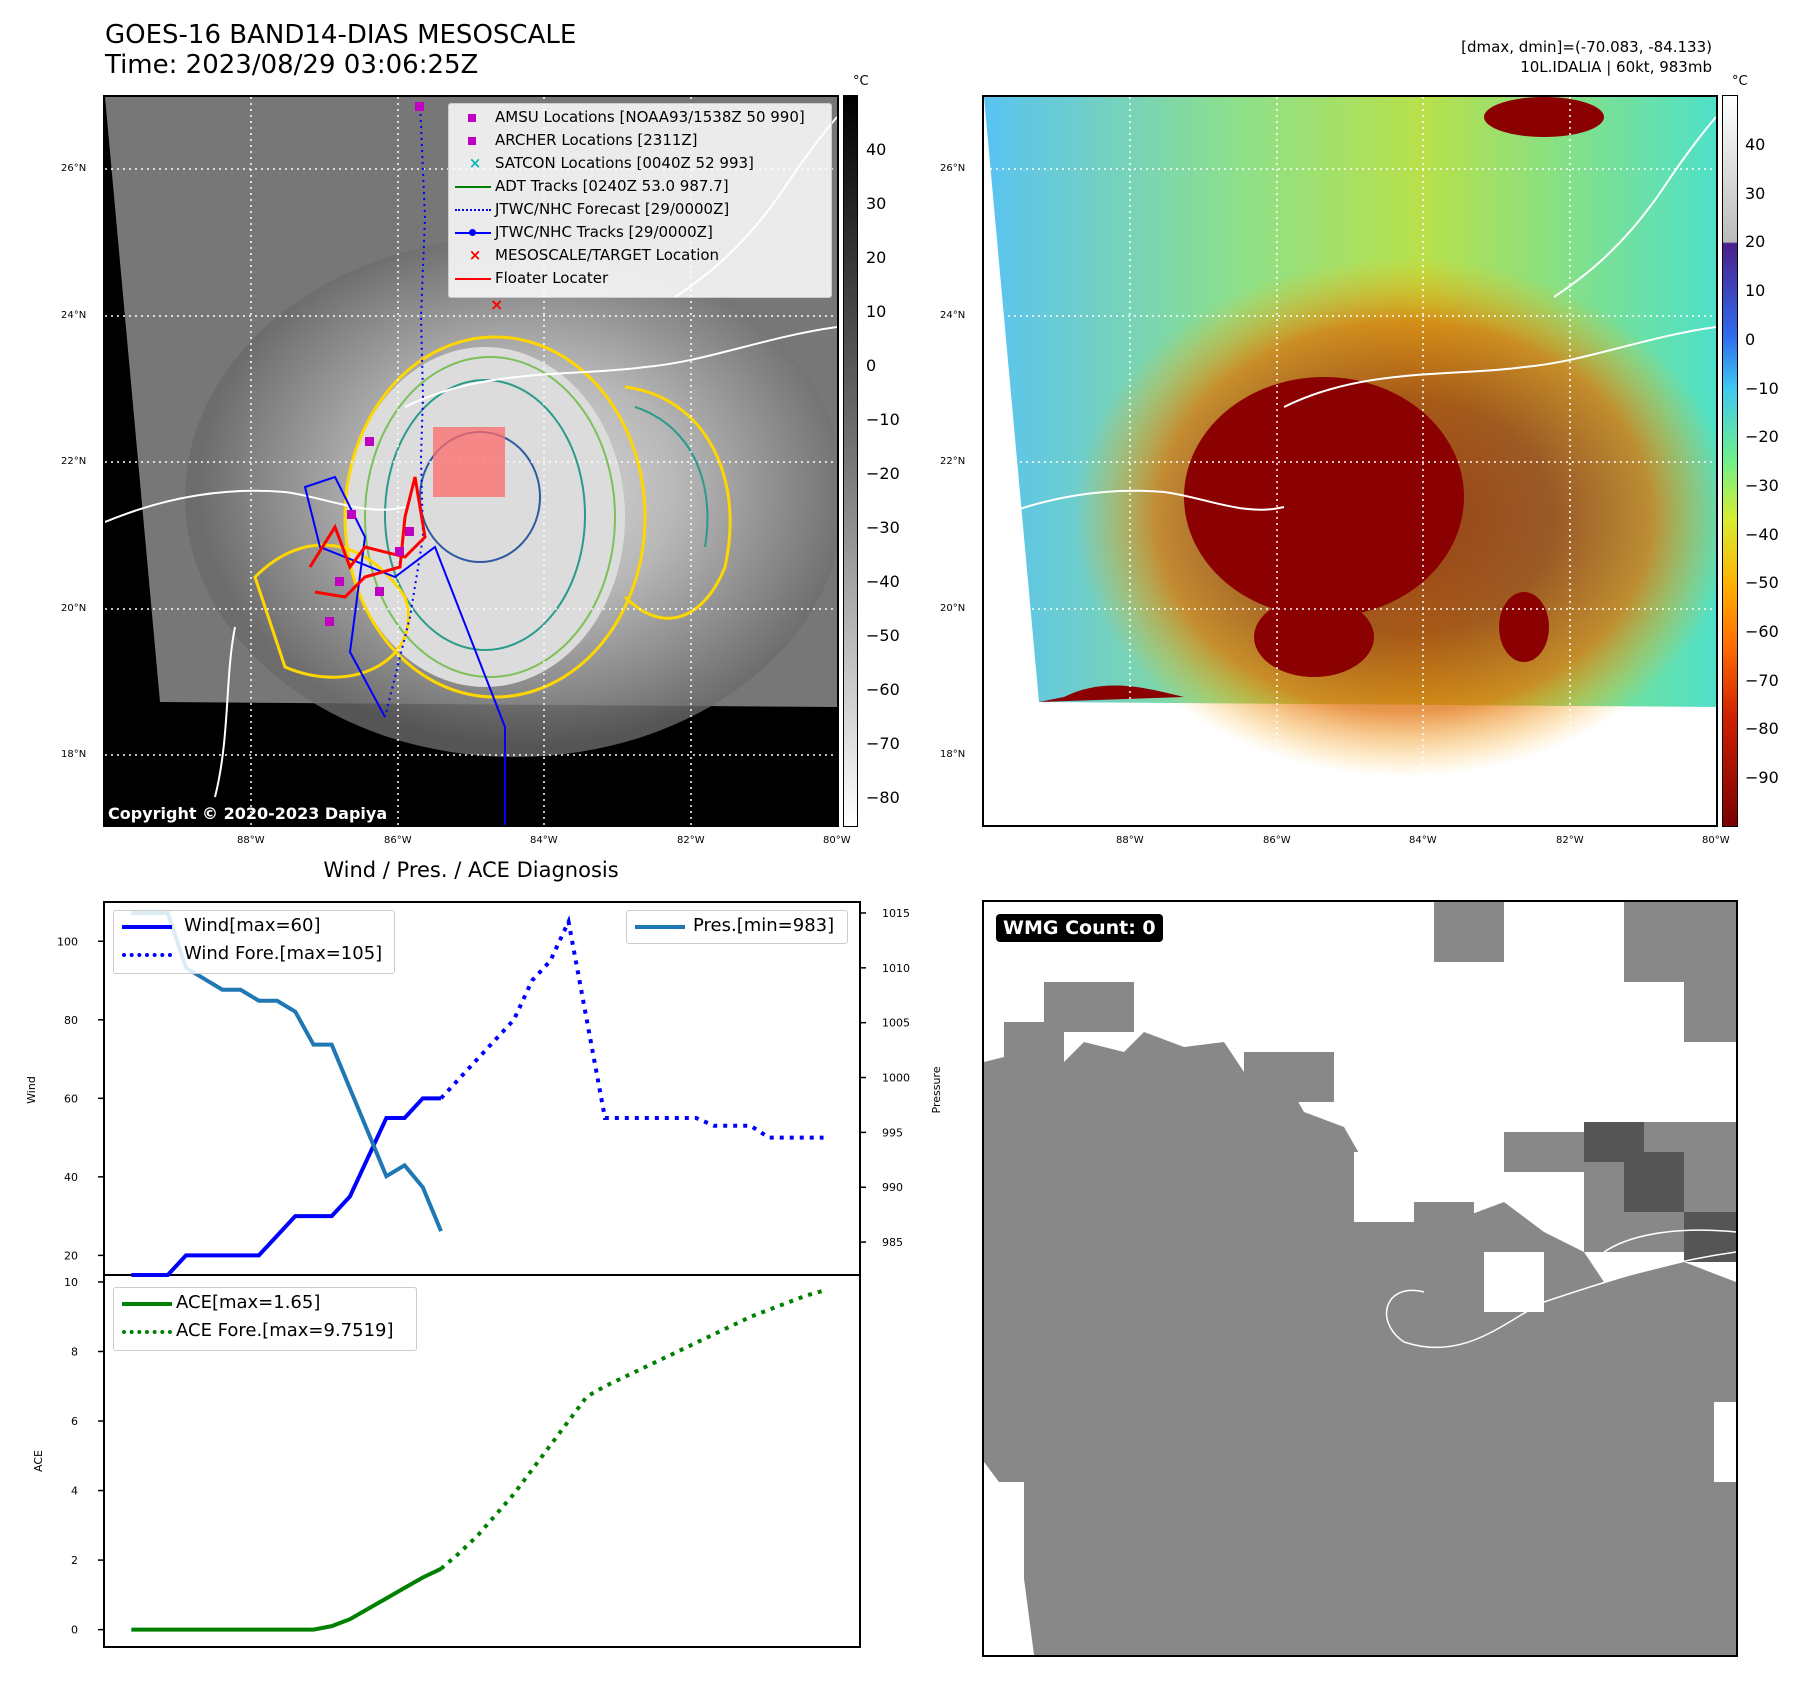 Image resolution: width=1797 pixels, height=1684 pixels. I want to click on legend-item-label: ARCHER Locations [2311Z], so click(596, 140).